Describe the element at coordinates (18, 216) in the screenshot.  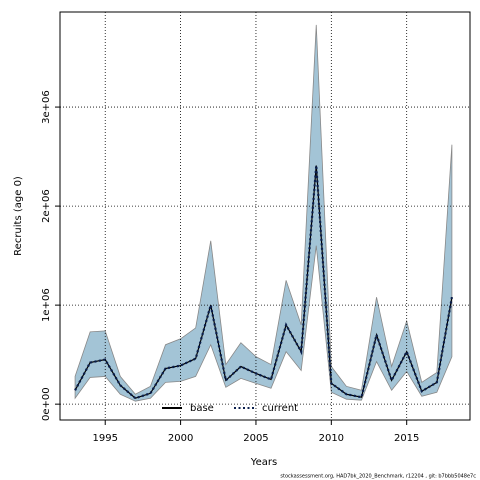
I see `y-axis-label: Recruits (age 0)` at that location.